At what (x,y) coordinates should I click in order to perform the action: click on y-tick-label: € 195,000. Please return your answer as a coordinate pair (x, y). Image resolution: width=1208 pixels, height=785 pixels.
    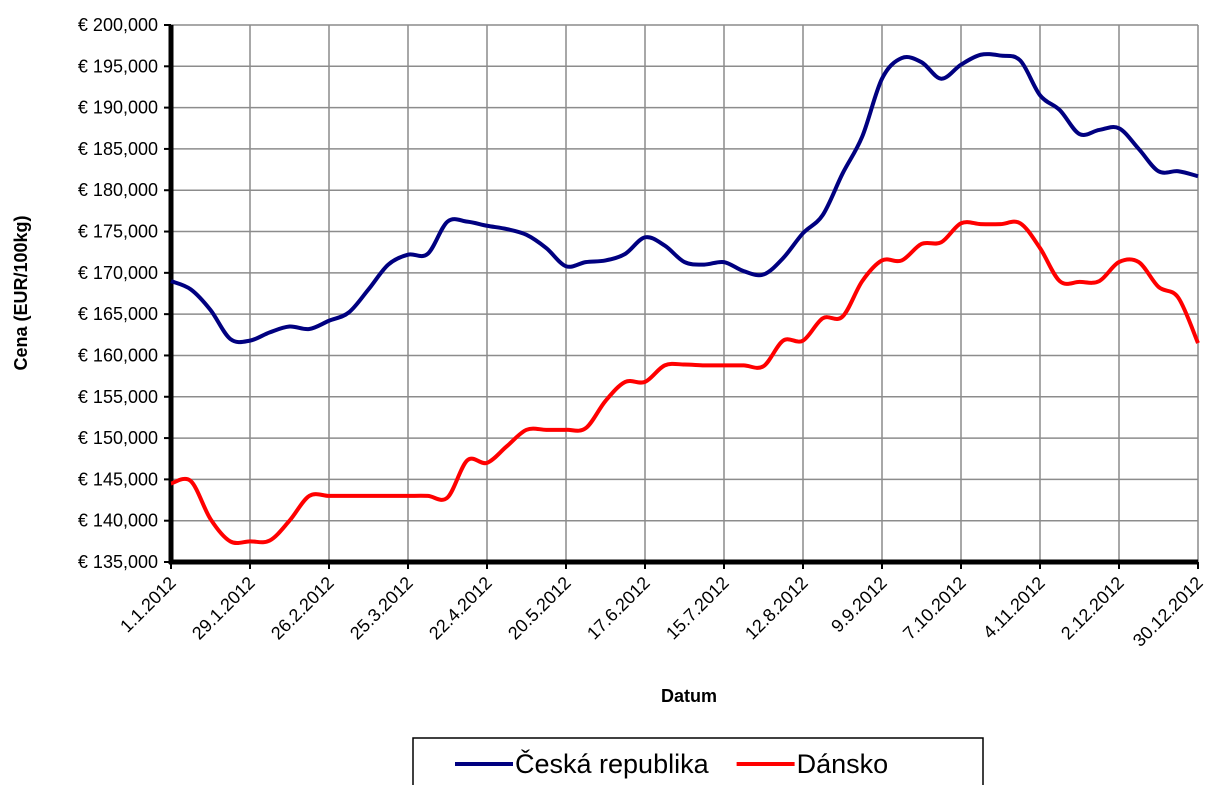
    Looking at the image, I should click on (118, 66).